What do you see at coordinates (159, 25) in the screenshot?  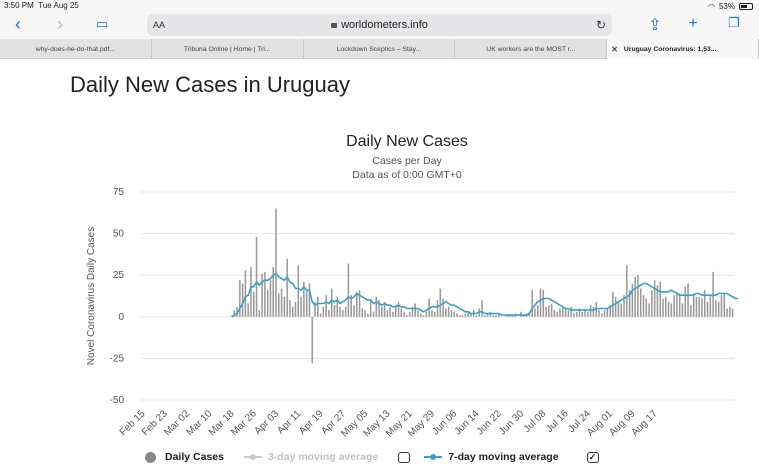 I see `reader-aa-button: AA` at bounding box center [159, 25].